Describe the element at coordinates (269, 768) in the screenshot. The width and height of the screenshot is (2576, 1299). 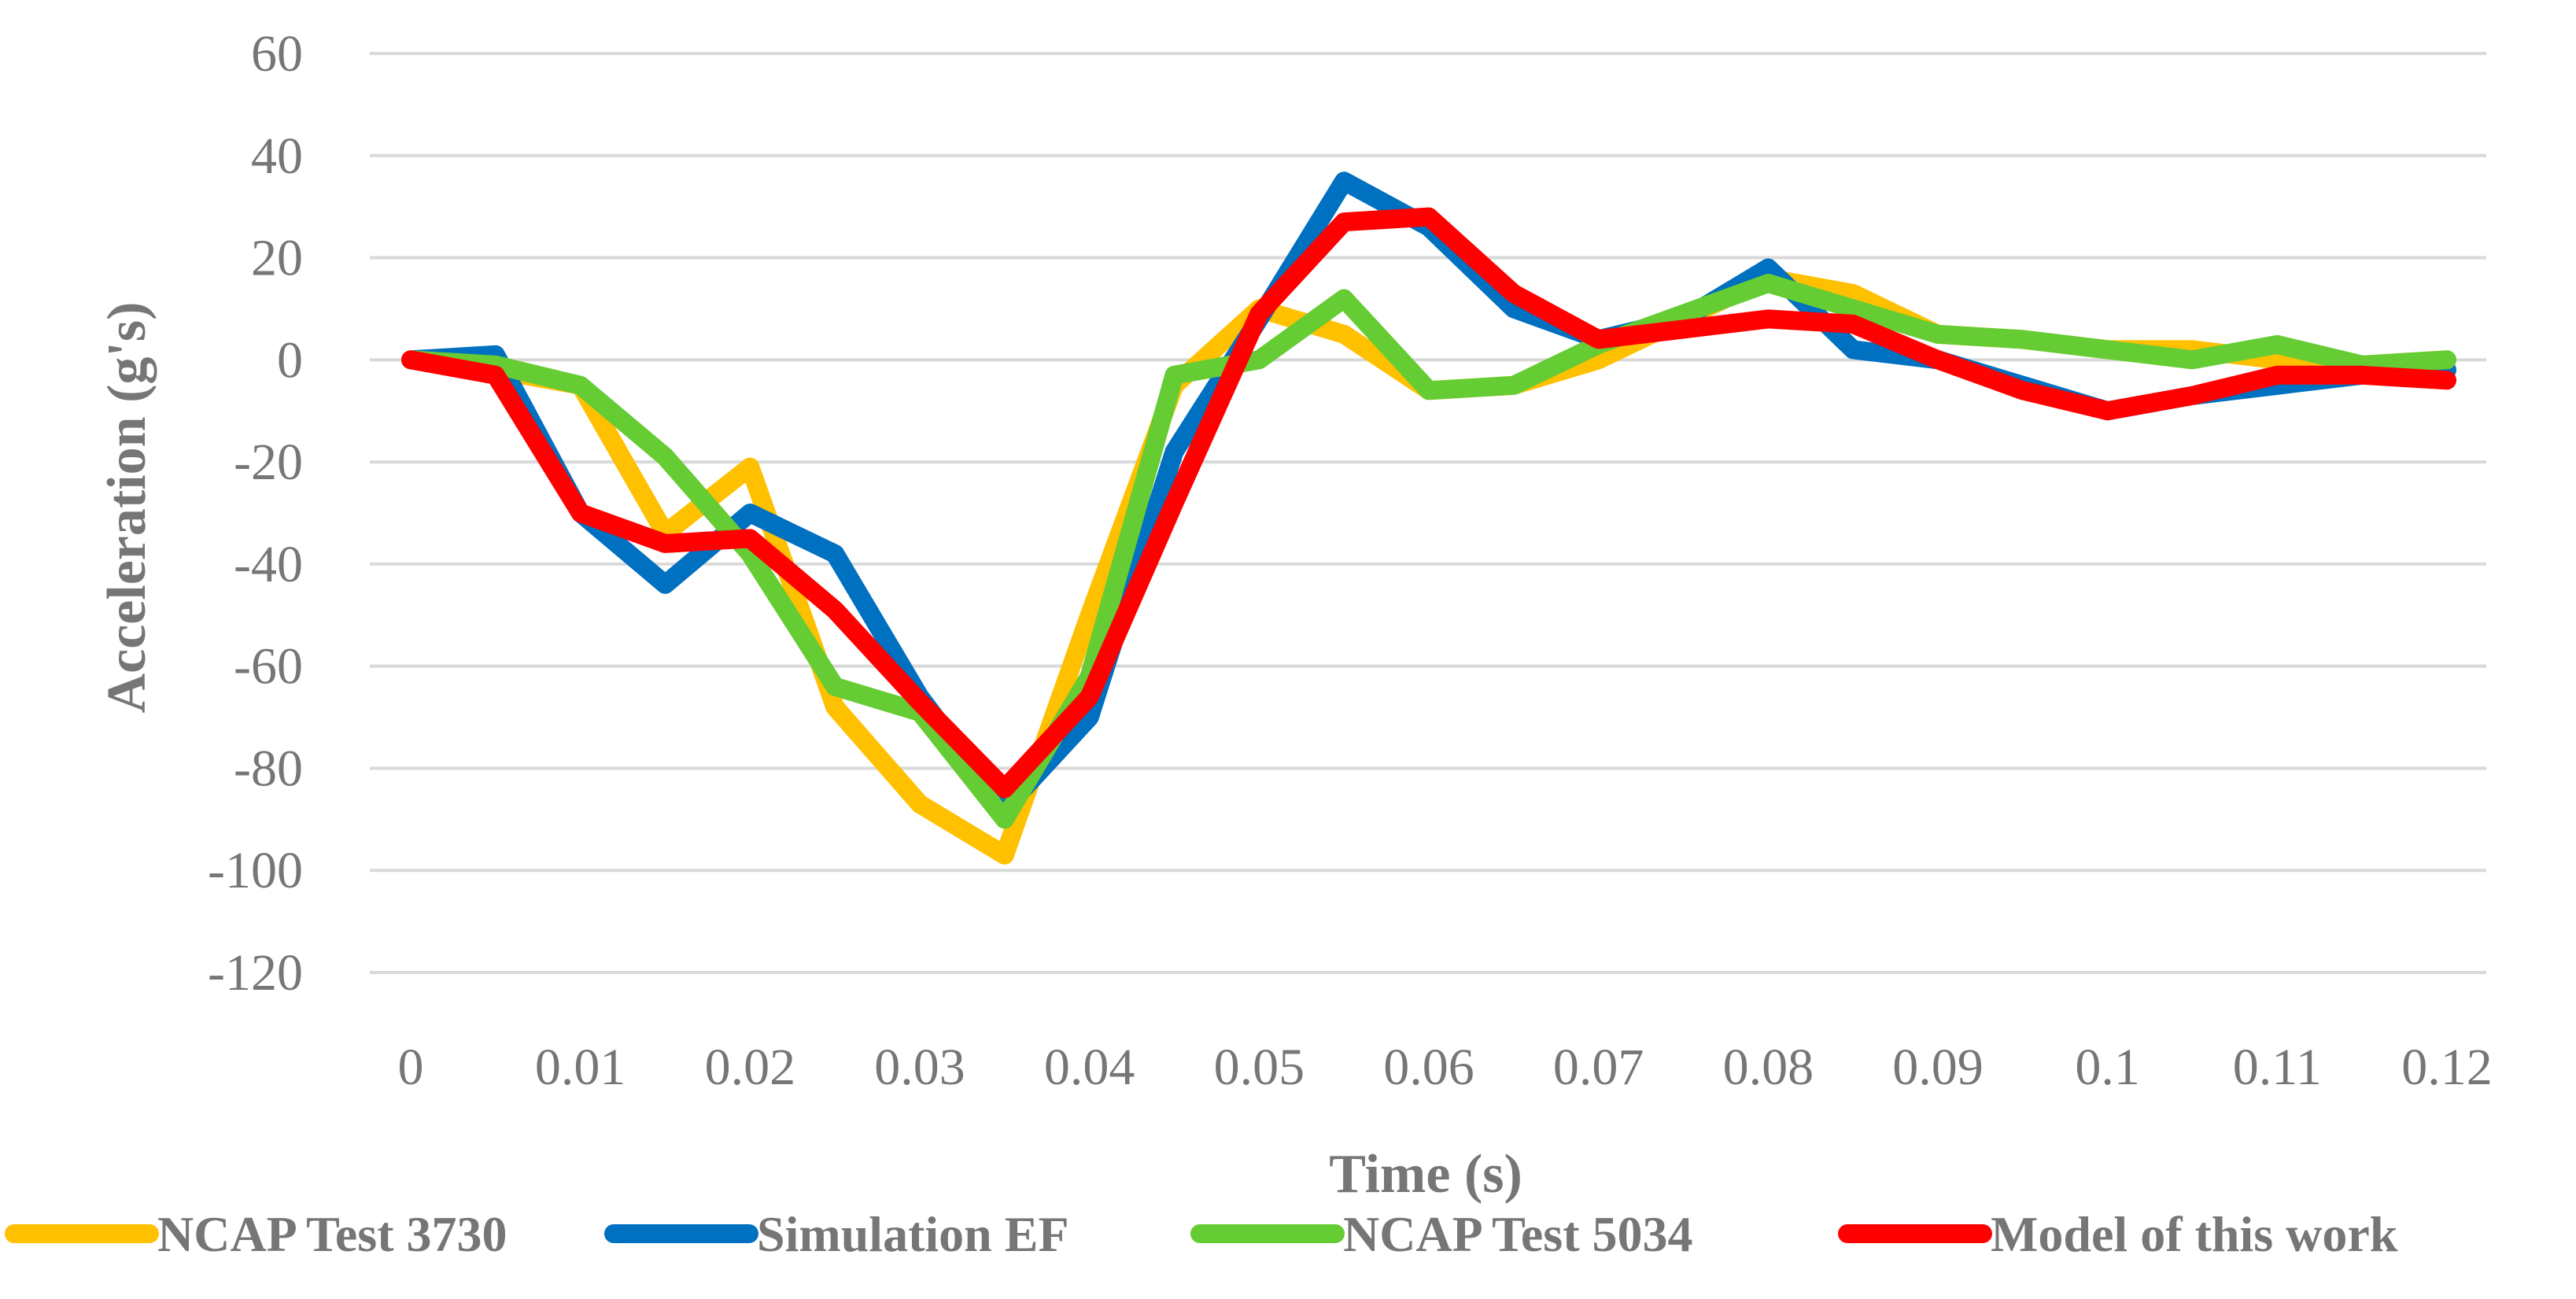
I see `y-tick-label: -80` at that location.